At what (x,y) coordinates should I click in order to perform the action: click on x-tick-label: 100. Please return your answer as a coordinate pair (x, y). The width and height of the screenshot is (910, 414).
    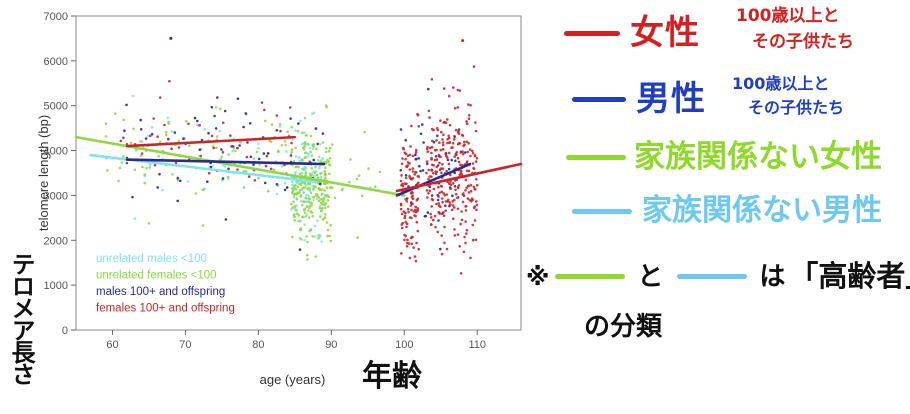
    Looking at the image, I should click on (404, 345).